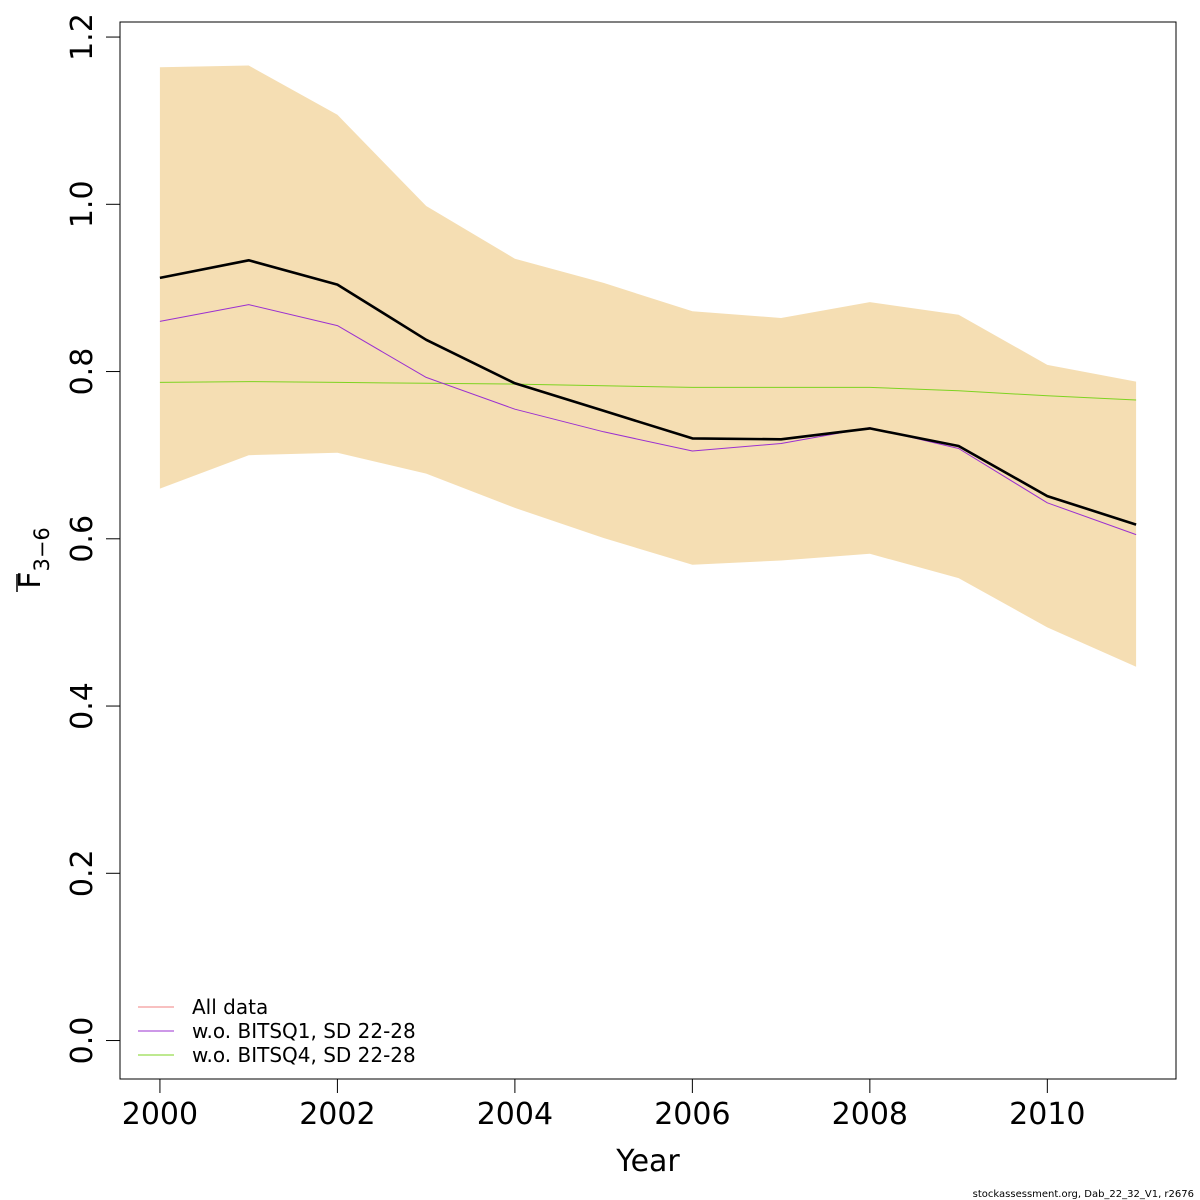 This screenshot has width=1200, height=1200. What do you see at coordinates (515, 1114) in the screenshot?
I see `x-tick-label: 2004` at bounding box center [515, 1114].